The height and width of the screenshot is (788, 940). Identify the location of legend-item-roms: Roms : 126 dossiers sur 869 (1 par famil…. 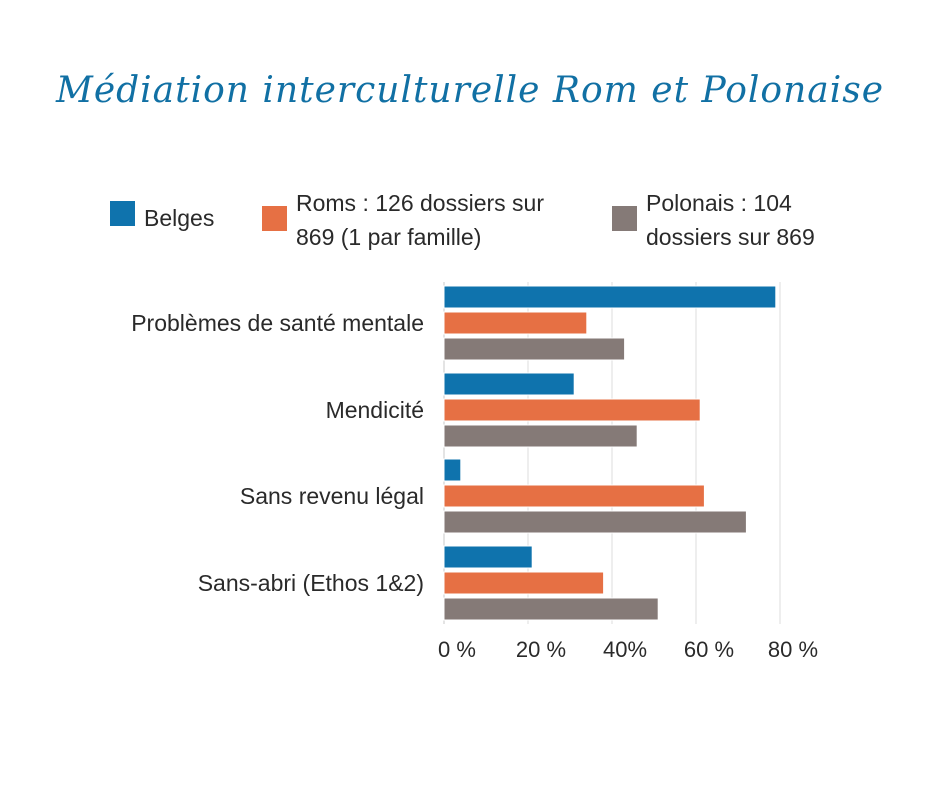
(427, 220).